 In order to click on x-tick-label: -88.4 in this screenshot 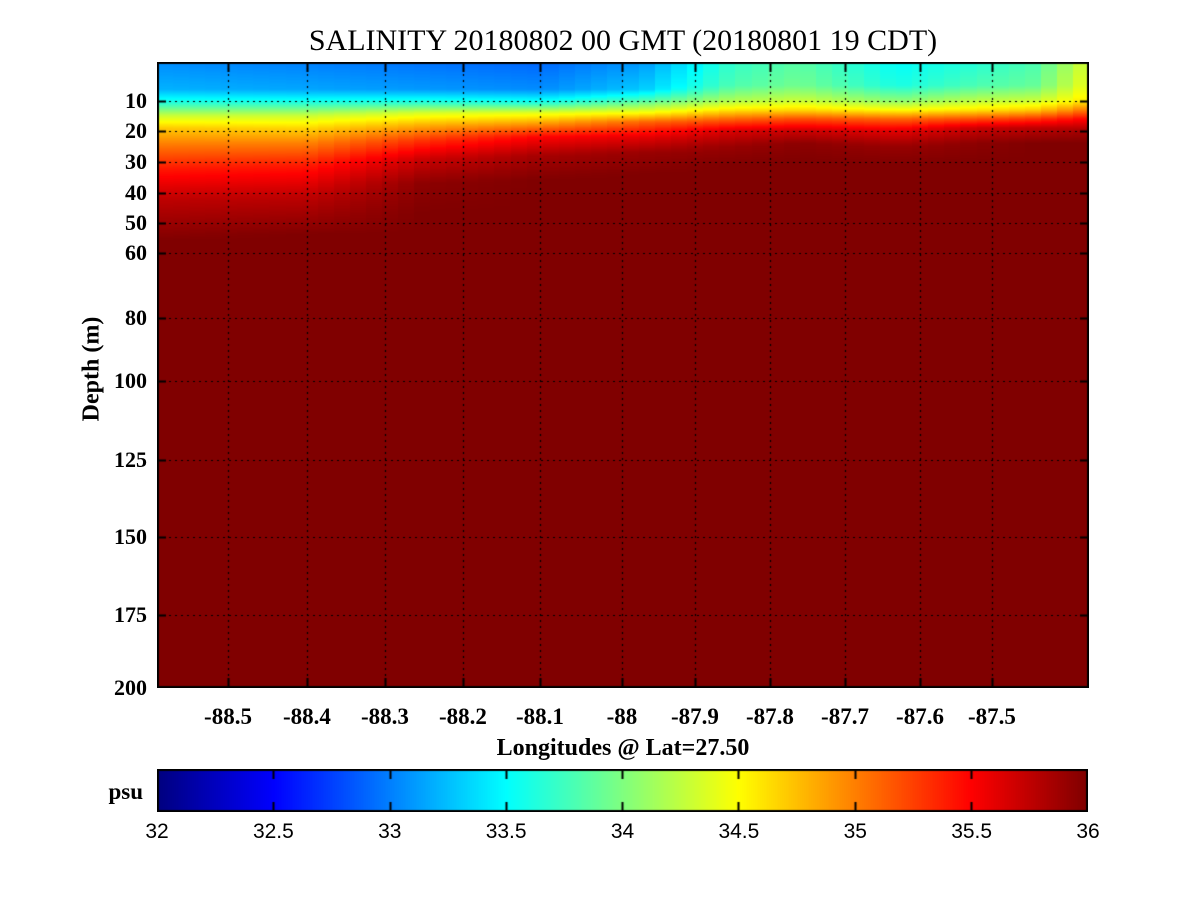, I will do `click(306, 716)`.